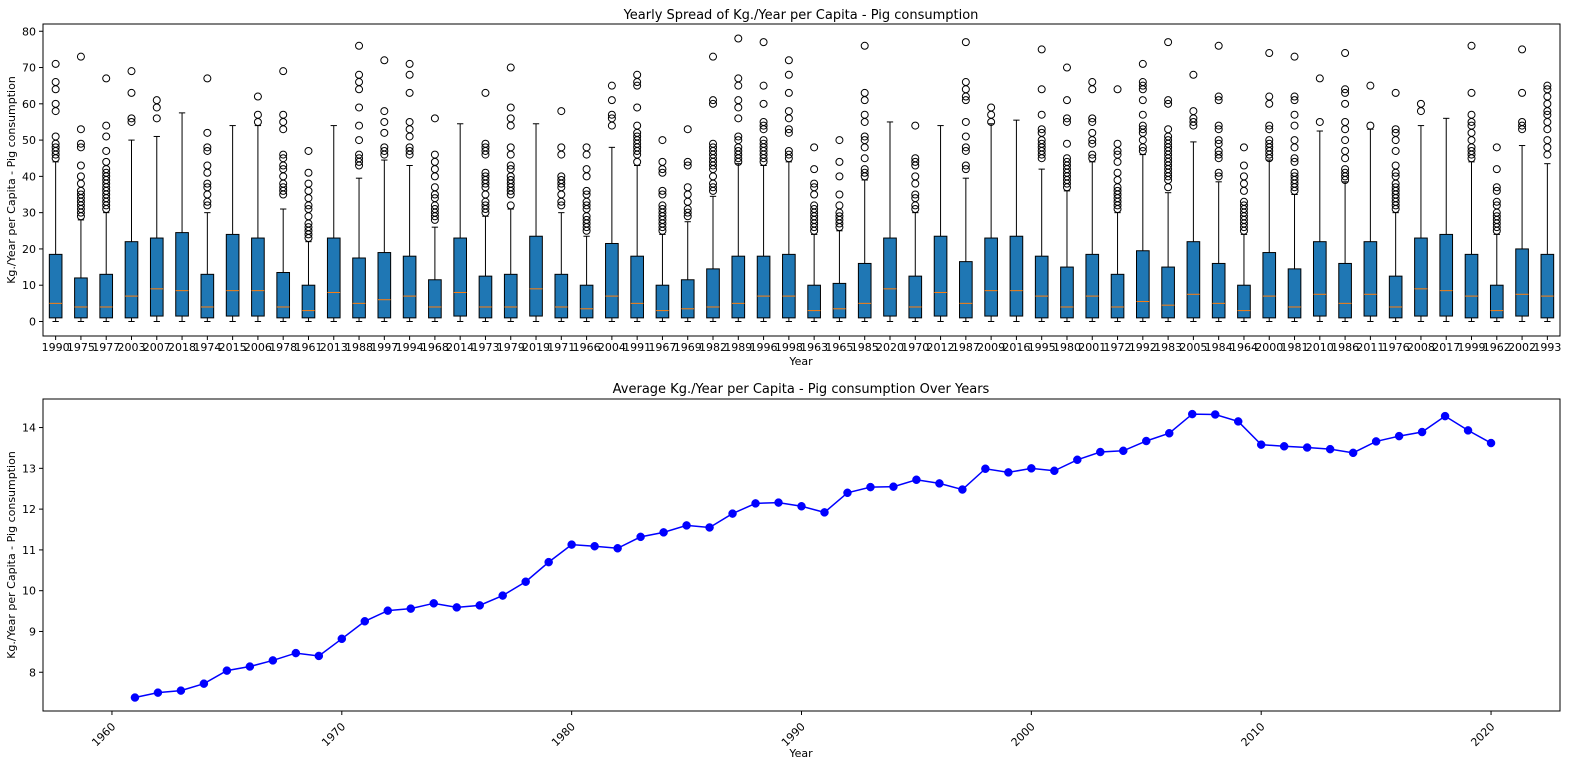  I want to click on x-tick-label: 2010, so click(1253, 734).